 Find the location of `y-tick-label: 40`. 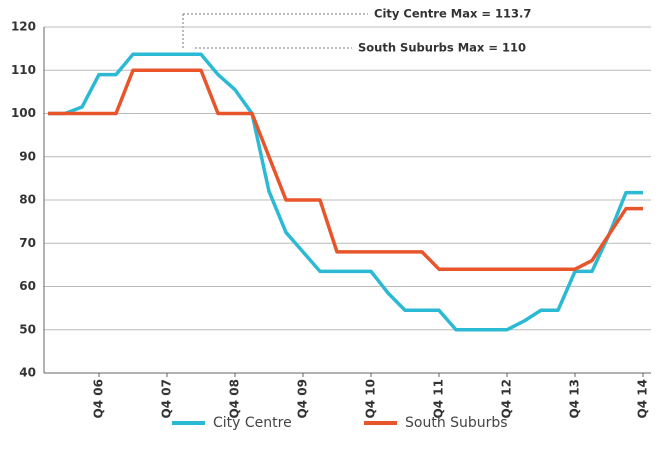

y-tick-label: 40 is located at coordinates (27, 373).